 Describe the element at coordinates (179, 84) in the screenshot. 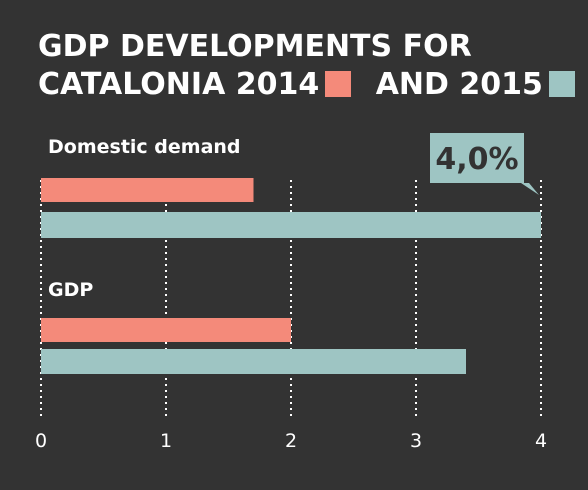

I see `title-2014-text: CATALONIA 2014` at that location.